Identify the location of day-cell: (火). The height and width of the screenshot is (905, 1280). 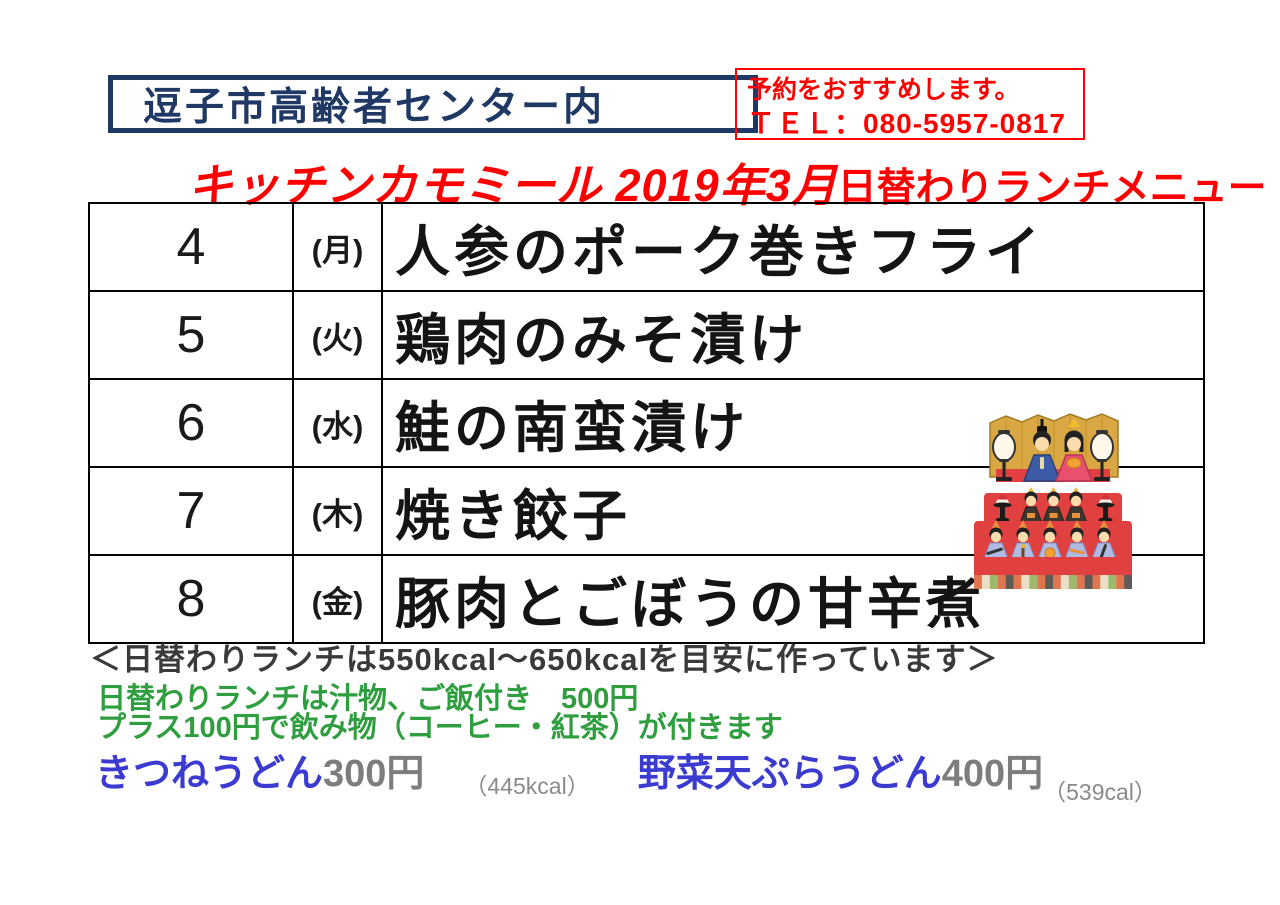
(337, 335).